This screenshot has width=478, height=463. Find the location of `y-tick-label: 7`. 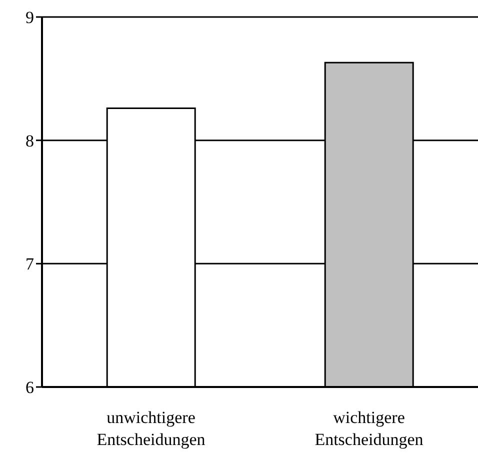

y-tick-label: 7 is located at coordinates (30, 264).